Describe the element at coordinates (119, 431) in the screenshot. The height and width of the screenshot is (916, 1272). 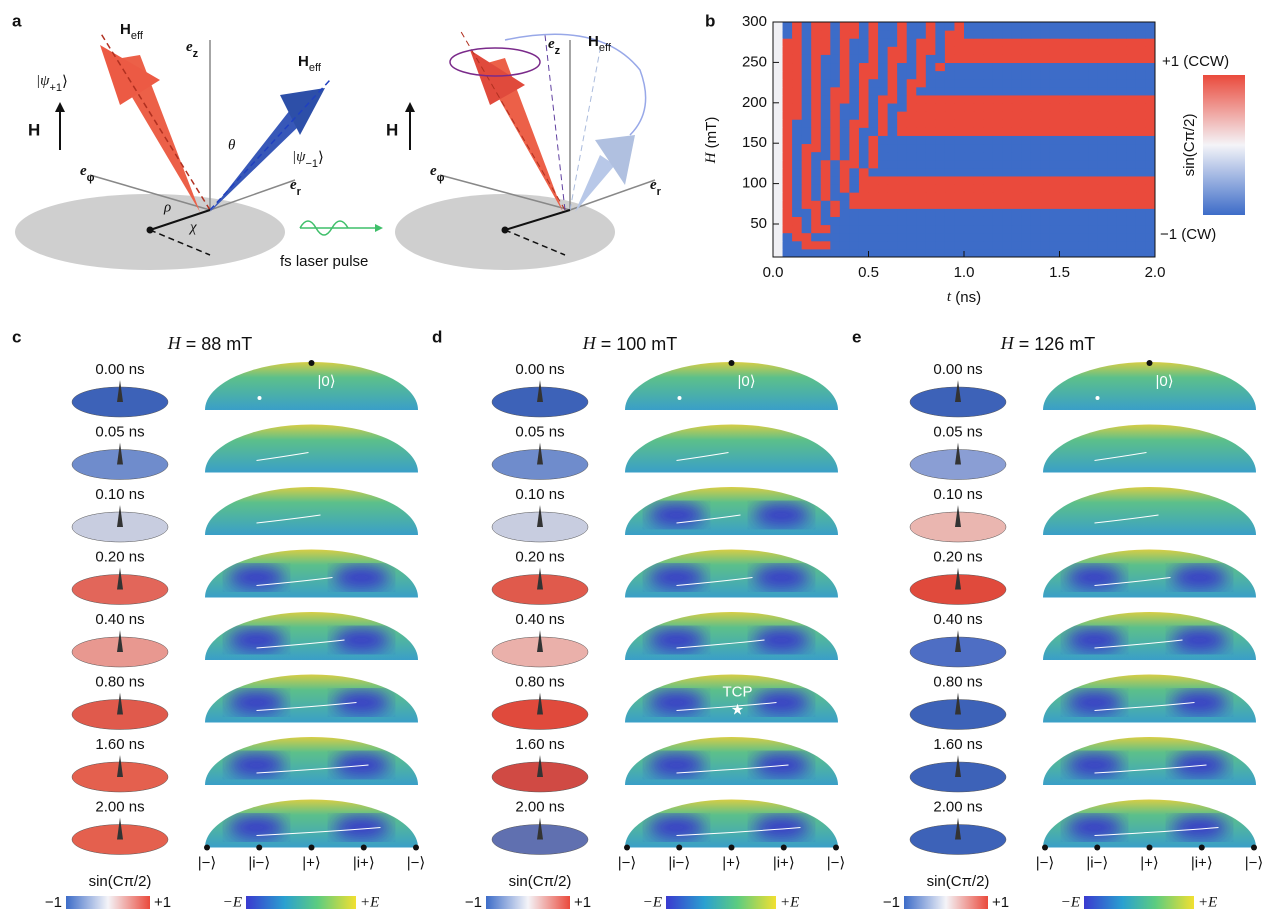
I see `time-label: 0.05 ns` at that location.